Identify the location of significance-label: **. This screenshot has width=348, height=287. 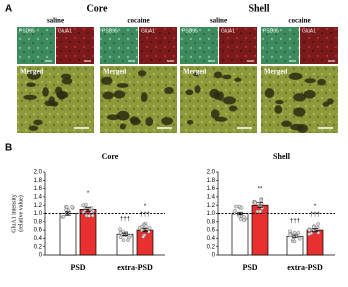
(260, 189).